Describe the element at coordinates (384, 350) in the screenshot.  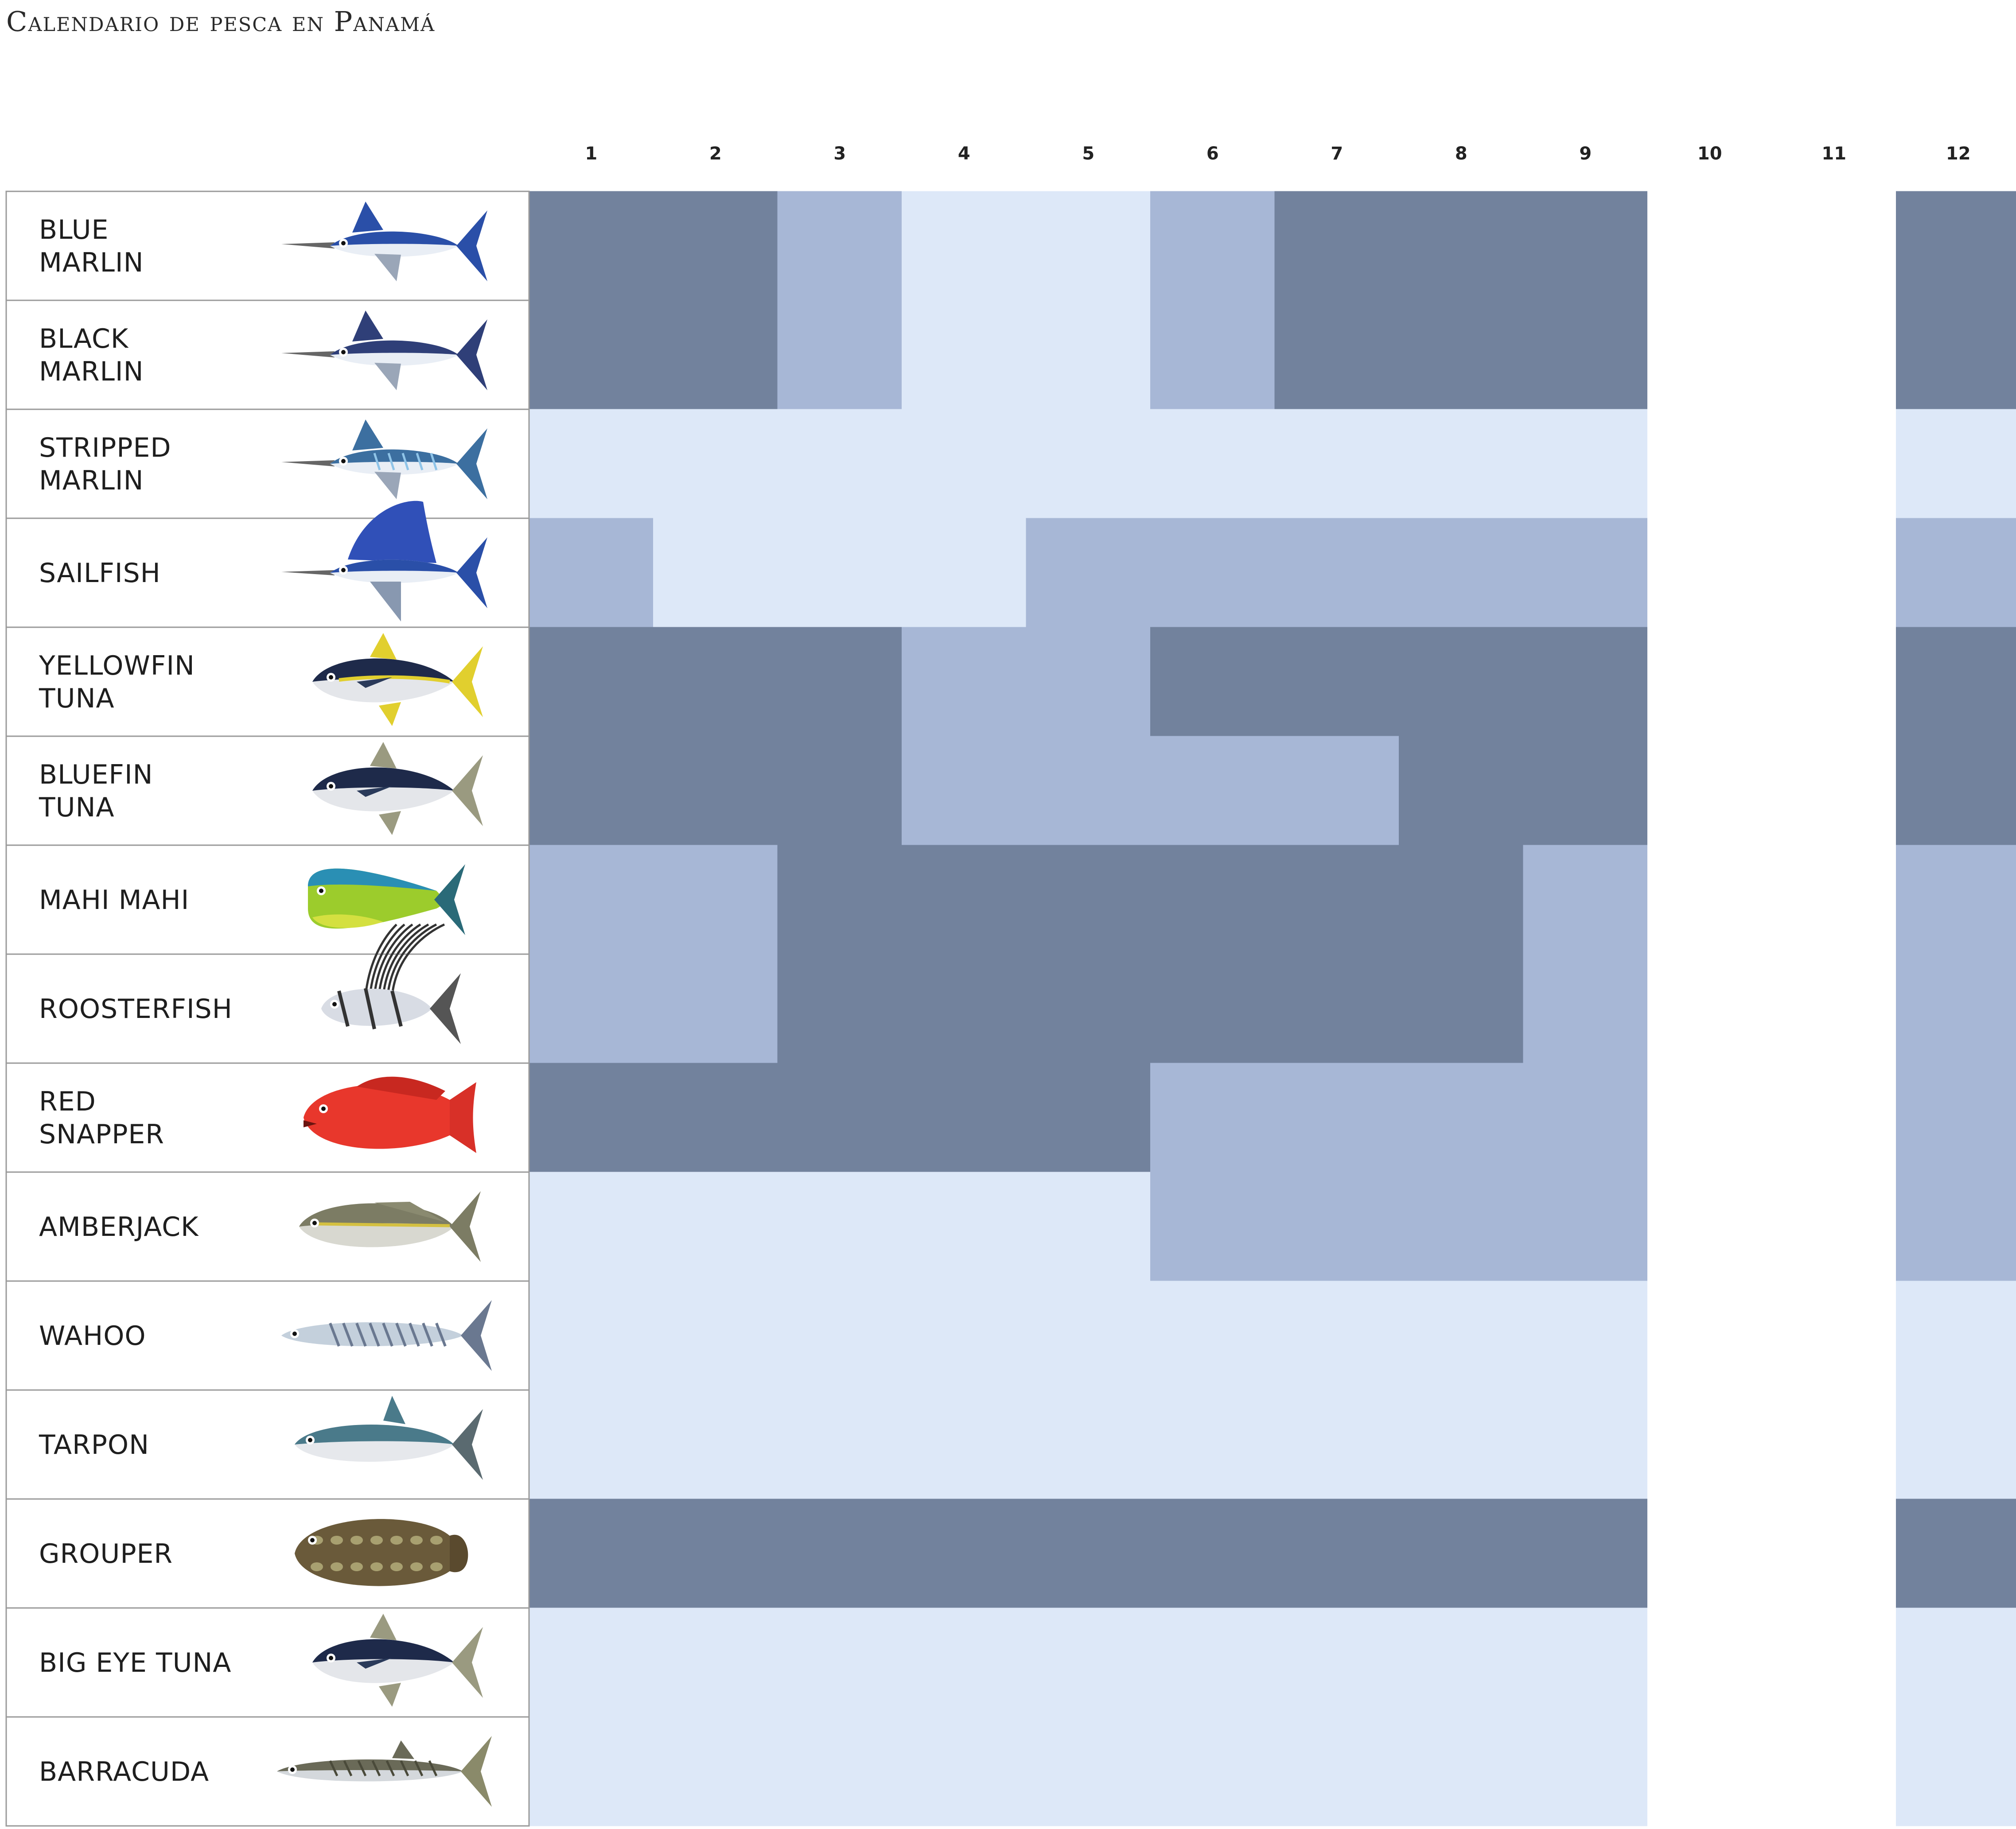
I see `black-marlin-icon` at that location.